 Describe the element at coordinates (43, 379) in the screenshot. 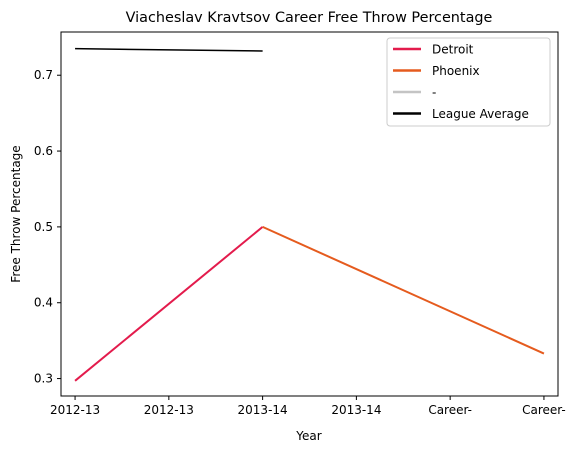

I see `y-tick-label: 0.3` at that location.